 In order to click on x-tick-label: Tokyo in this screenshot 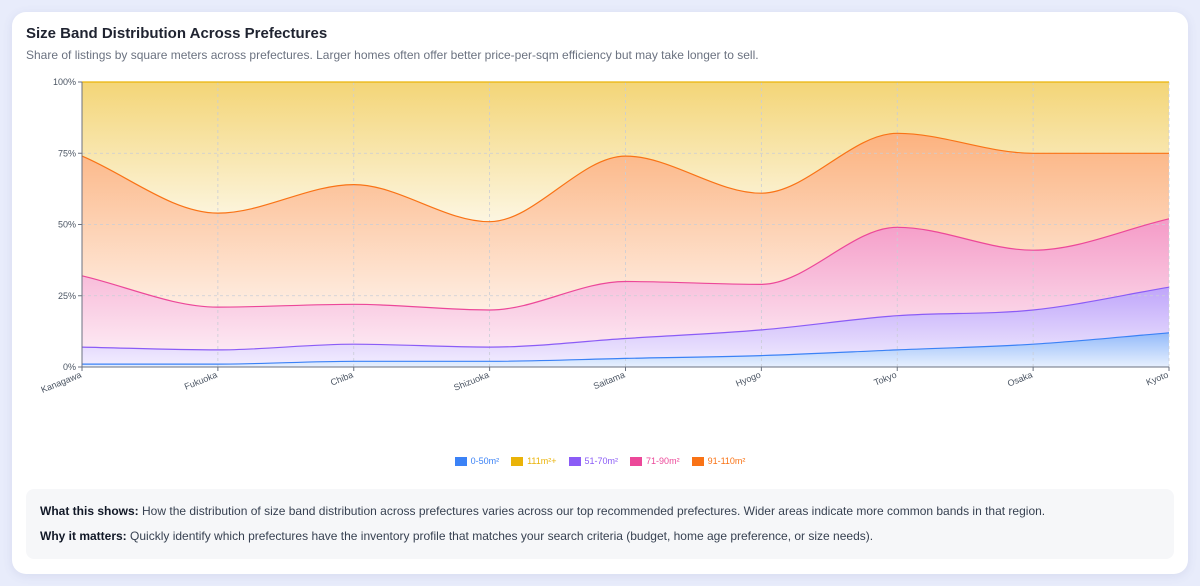, I will do `click(885, 379)`.